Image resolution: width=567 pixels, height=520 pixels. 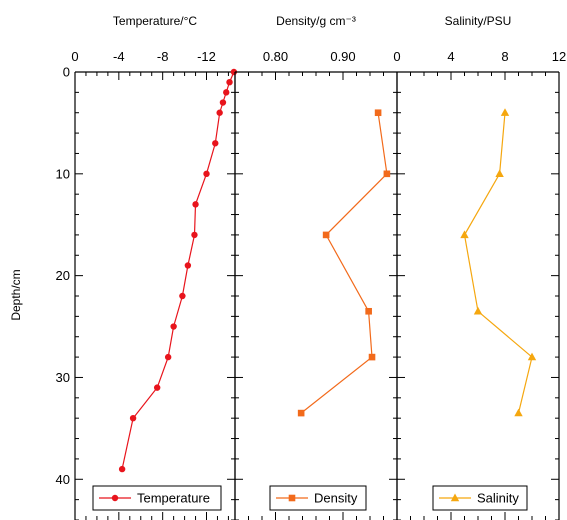 I want to click on salinity-legend-marker, so click(x=455, y=497).